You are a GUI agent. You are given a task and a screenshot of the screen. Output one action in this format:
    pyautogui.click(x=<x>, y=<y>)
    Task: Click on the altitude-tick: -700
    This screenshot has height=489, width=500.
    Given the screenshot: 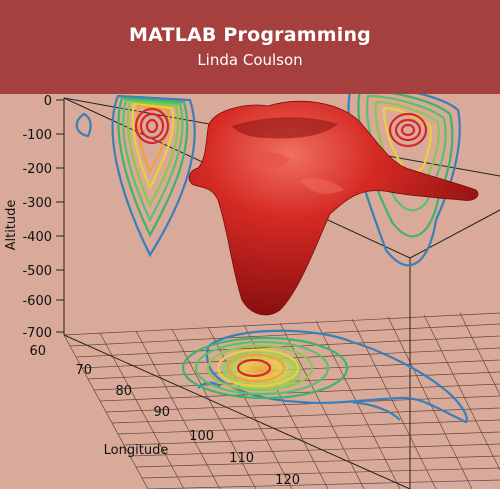 What is the action you would take?
    pyautogui.click(x=37, y=333)
    